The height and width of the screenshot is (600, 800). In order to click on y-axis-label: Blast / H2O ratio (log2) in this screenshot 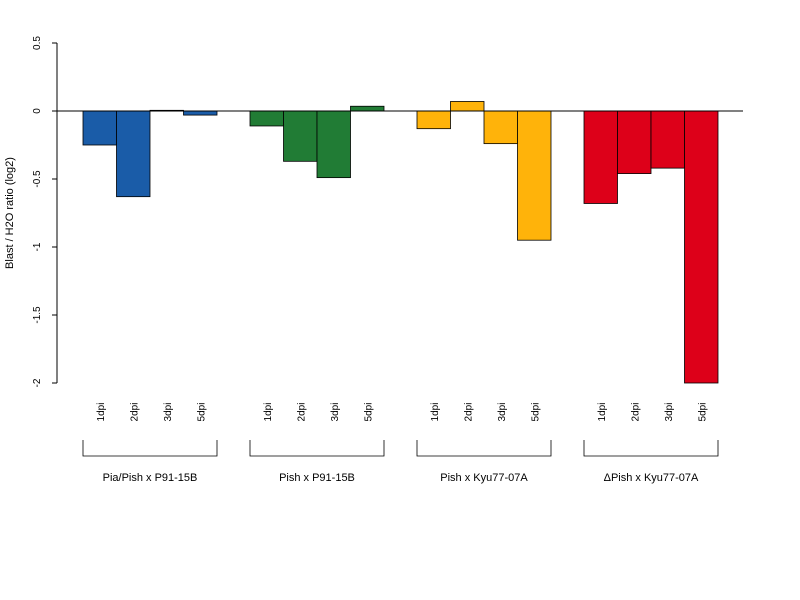, I will do `click(10, 213)`.